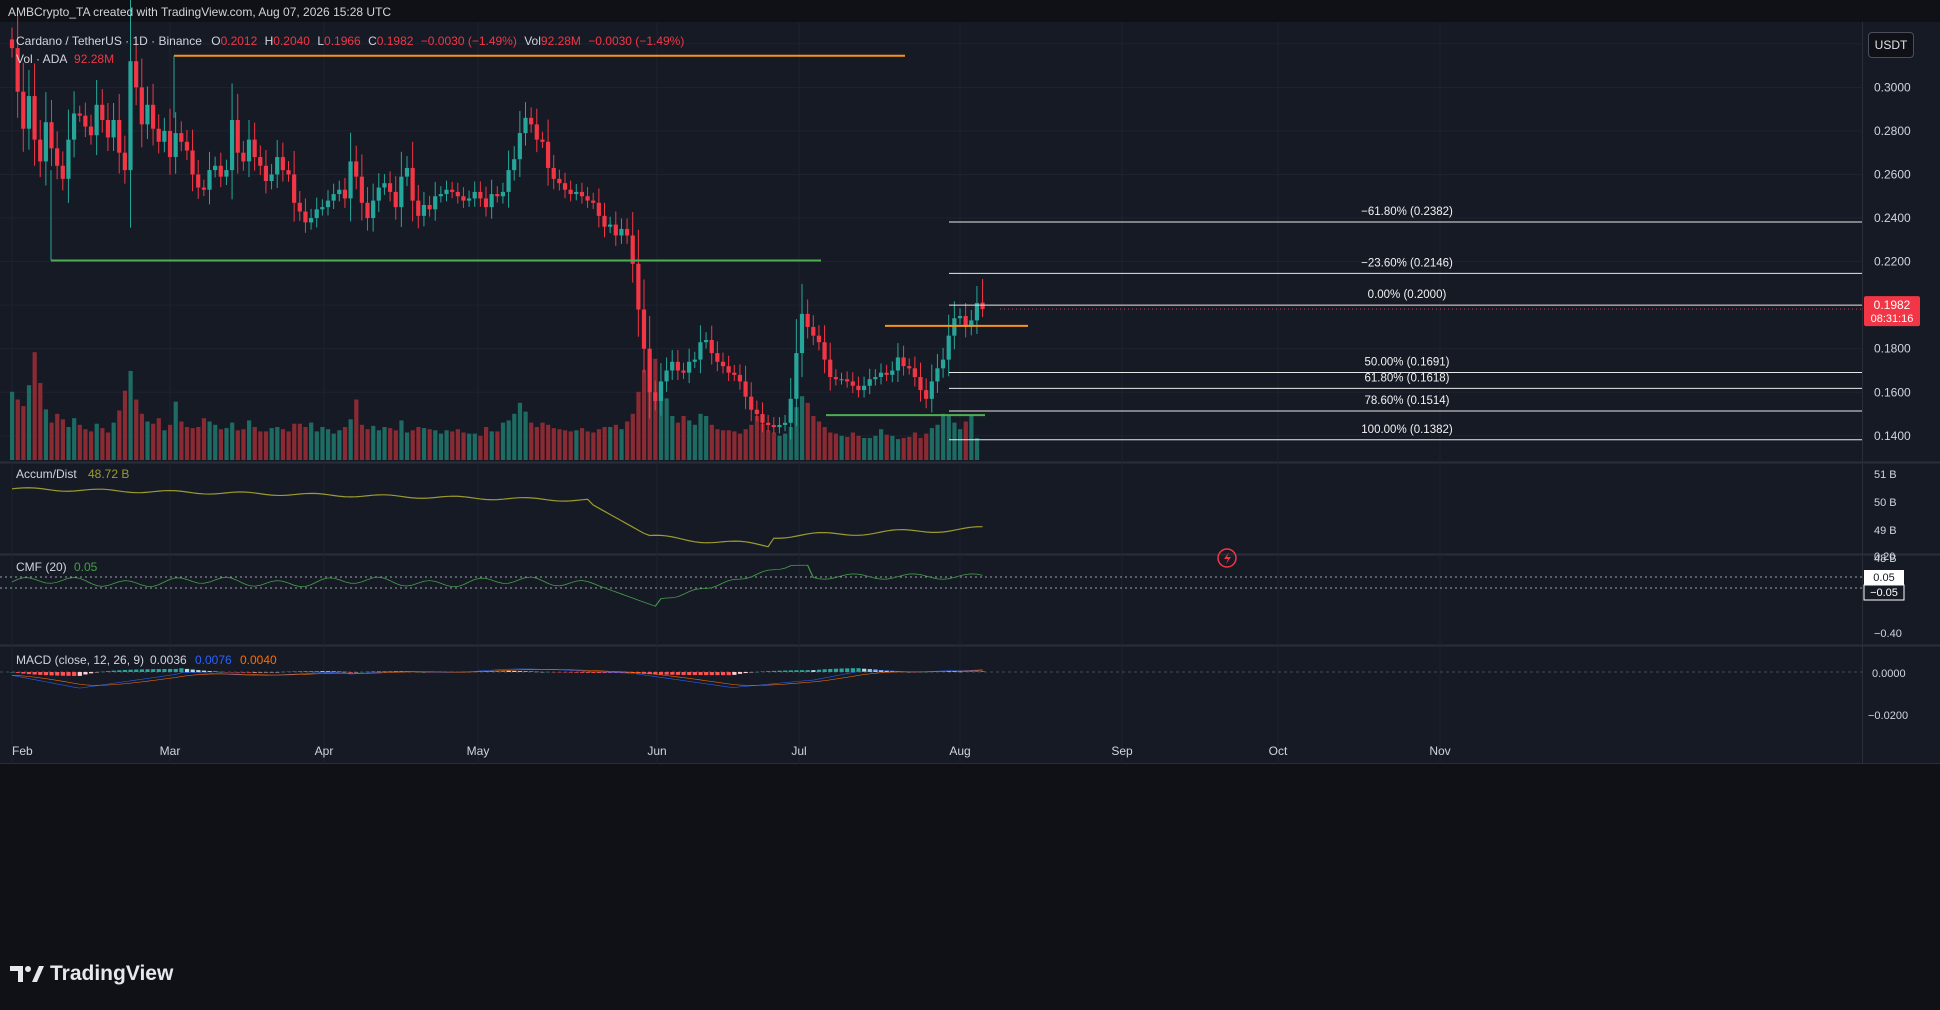 This screenshot has width=1940, height=1010. What do you see at coordinates (1884, 557) in the screenshot?
I see `cmf-axis-label: 0.20` at bounding box center [1884, 557].